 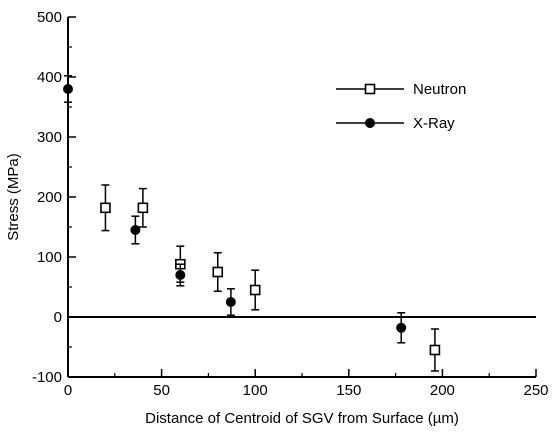 What do you see at coordinates (68, 390) in the screenshot?
I see `x-tick-label: 0` at bounding box center [68, 390].